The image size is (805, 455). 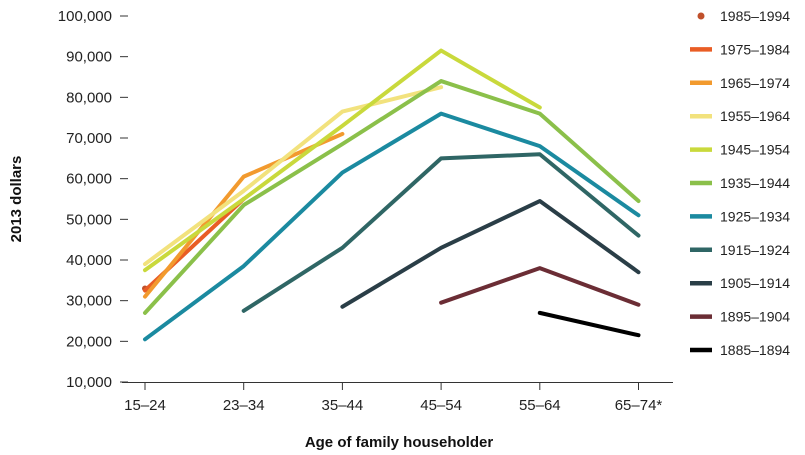 What do you see at coordinates (755, 49) in the screenshot?
I see `legend-label: 1975–1984` at bounding box center [755, 49].